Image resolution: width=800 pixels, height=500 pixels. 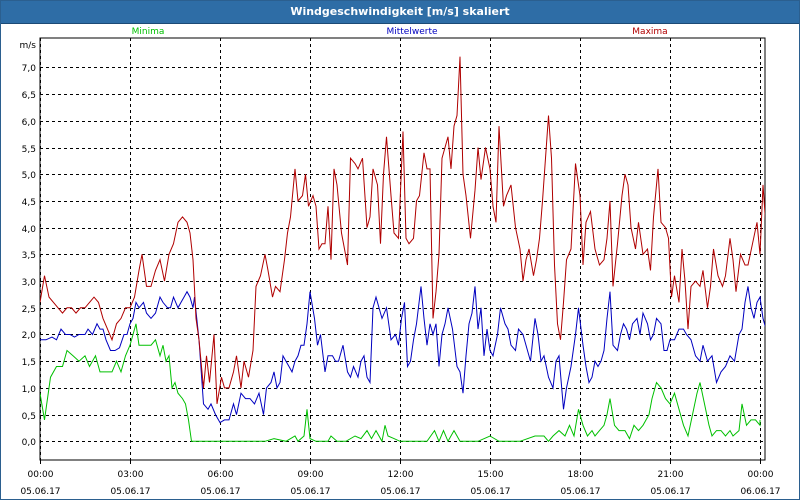 What do you see at coordinates (671, 475) in the screenshot?
I see `x-tick-time: 21:00` at bounding box center [671, 475].